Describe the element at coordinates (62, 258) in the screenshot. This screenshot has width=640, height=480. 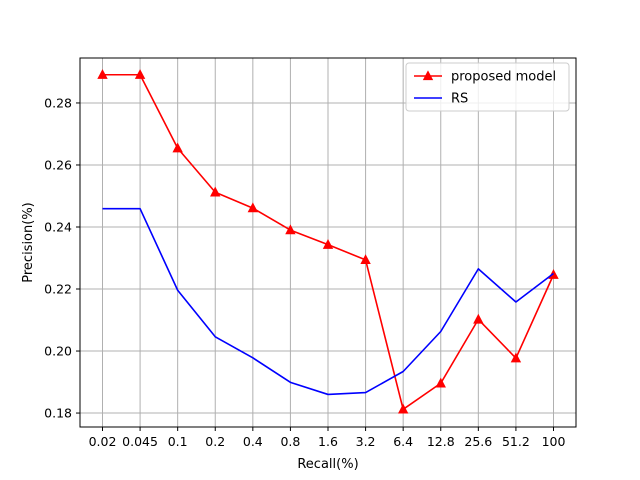
I see `y-axis-ticks: 0.18 0.20 0.22 0.24 0.26 0.28` at that location.